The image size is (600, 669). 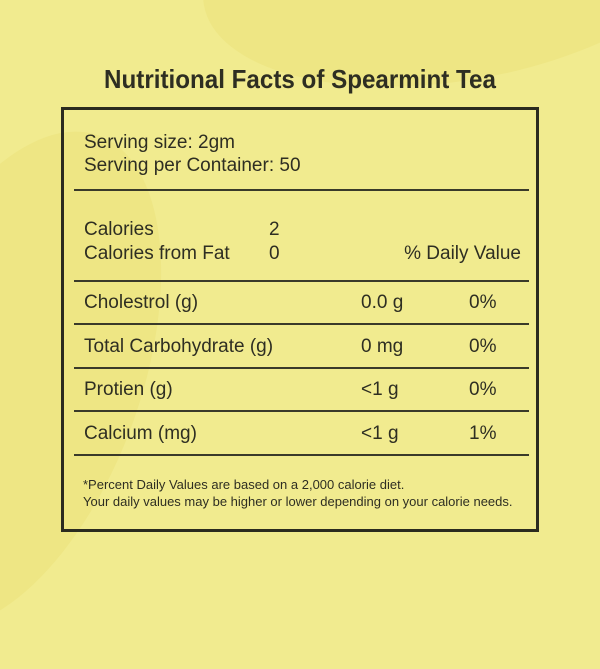 What do you see at coordinates (382, 346) in the screenshot?
I see `nutrient-amount: 0 mg` at bounding box center [382, 346].